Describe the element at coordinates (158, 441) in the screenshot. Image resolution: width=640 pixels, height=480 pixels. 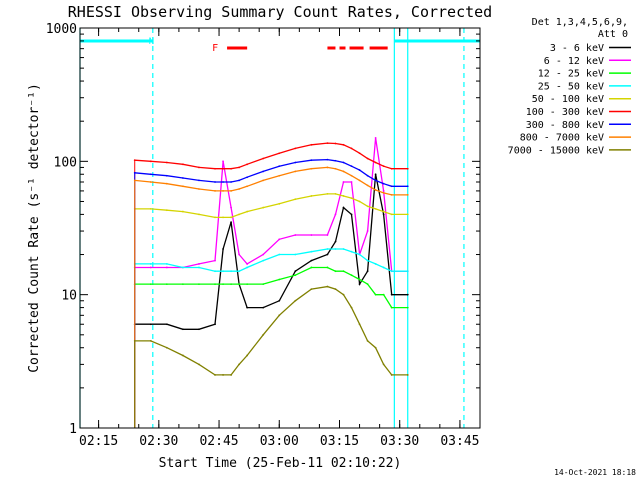
I see `x-tick-label: 02:30` at that location.